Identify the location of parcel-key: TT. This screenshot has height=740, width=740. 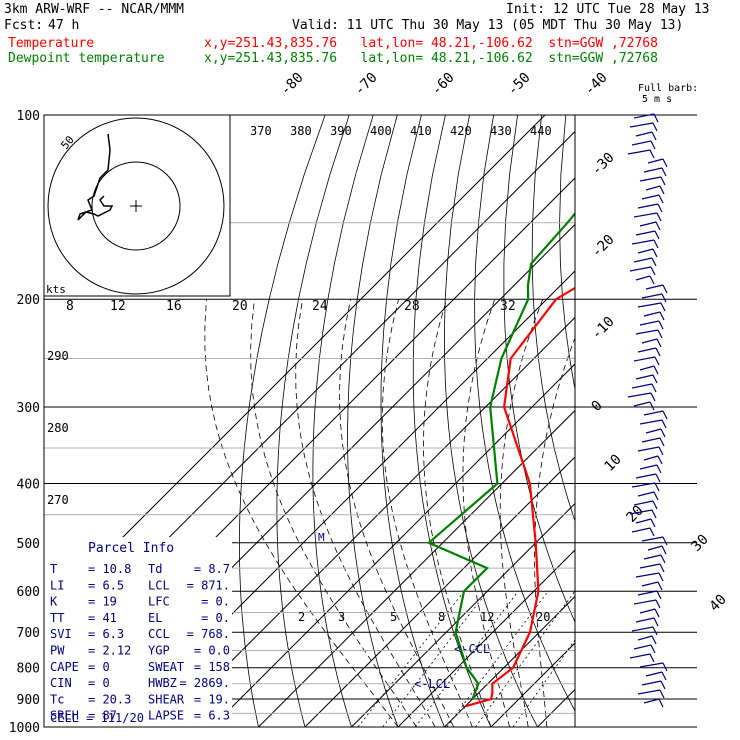
(57, 618).